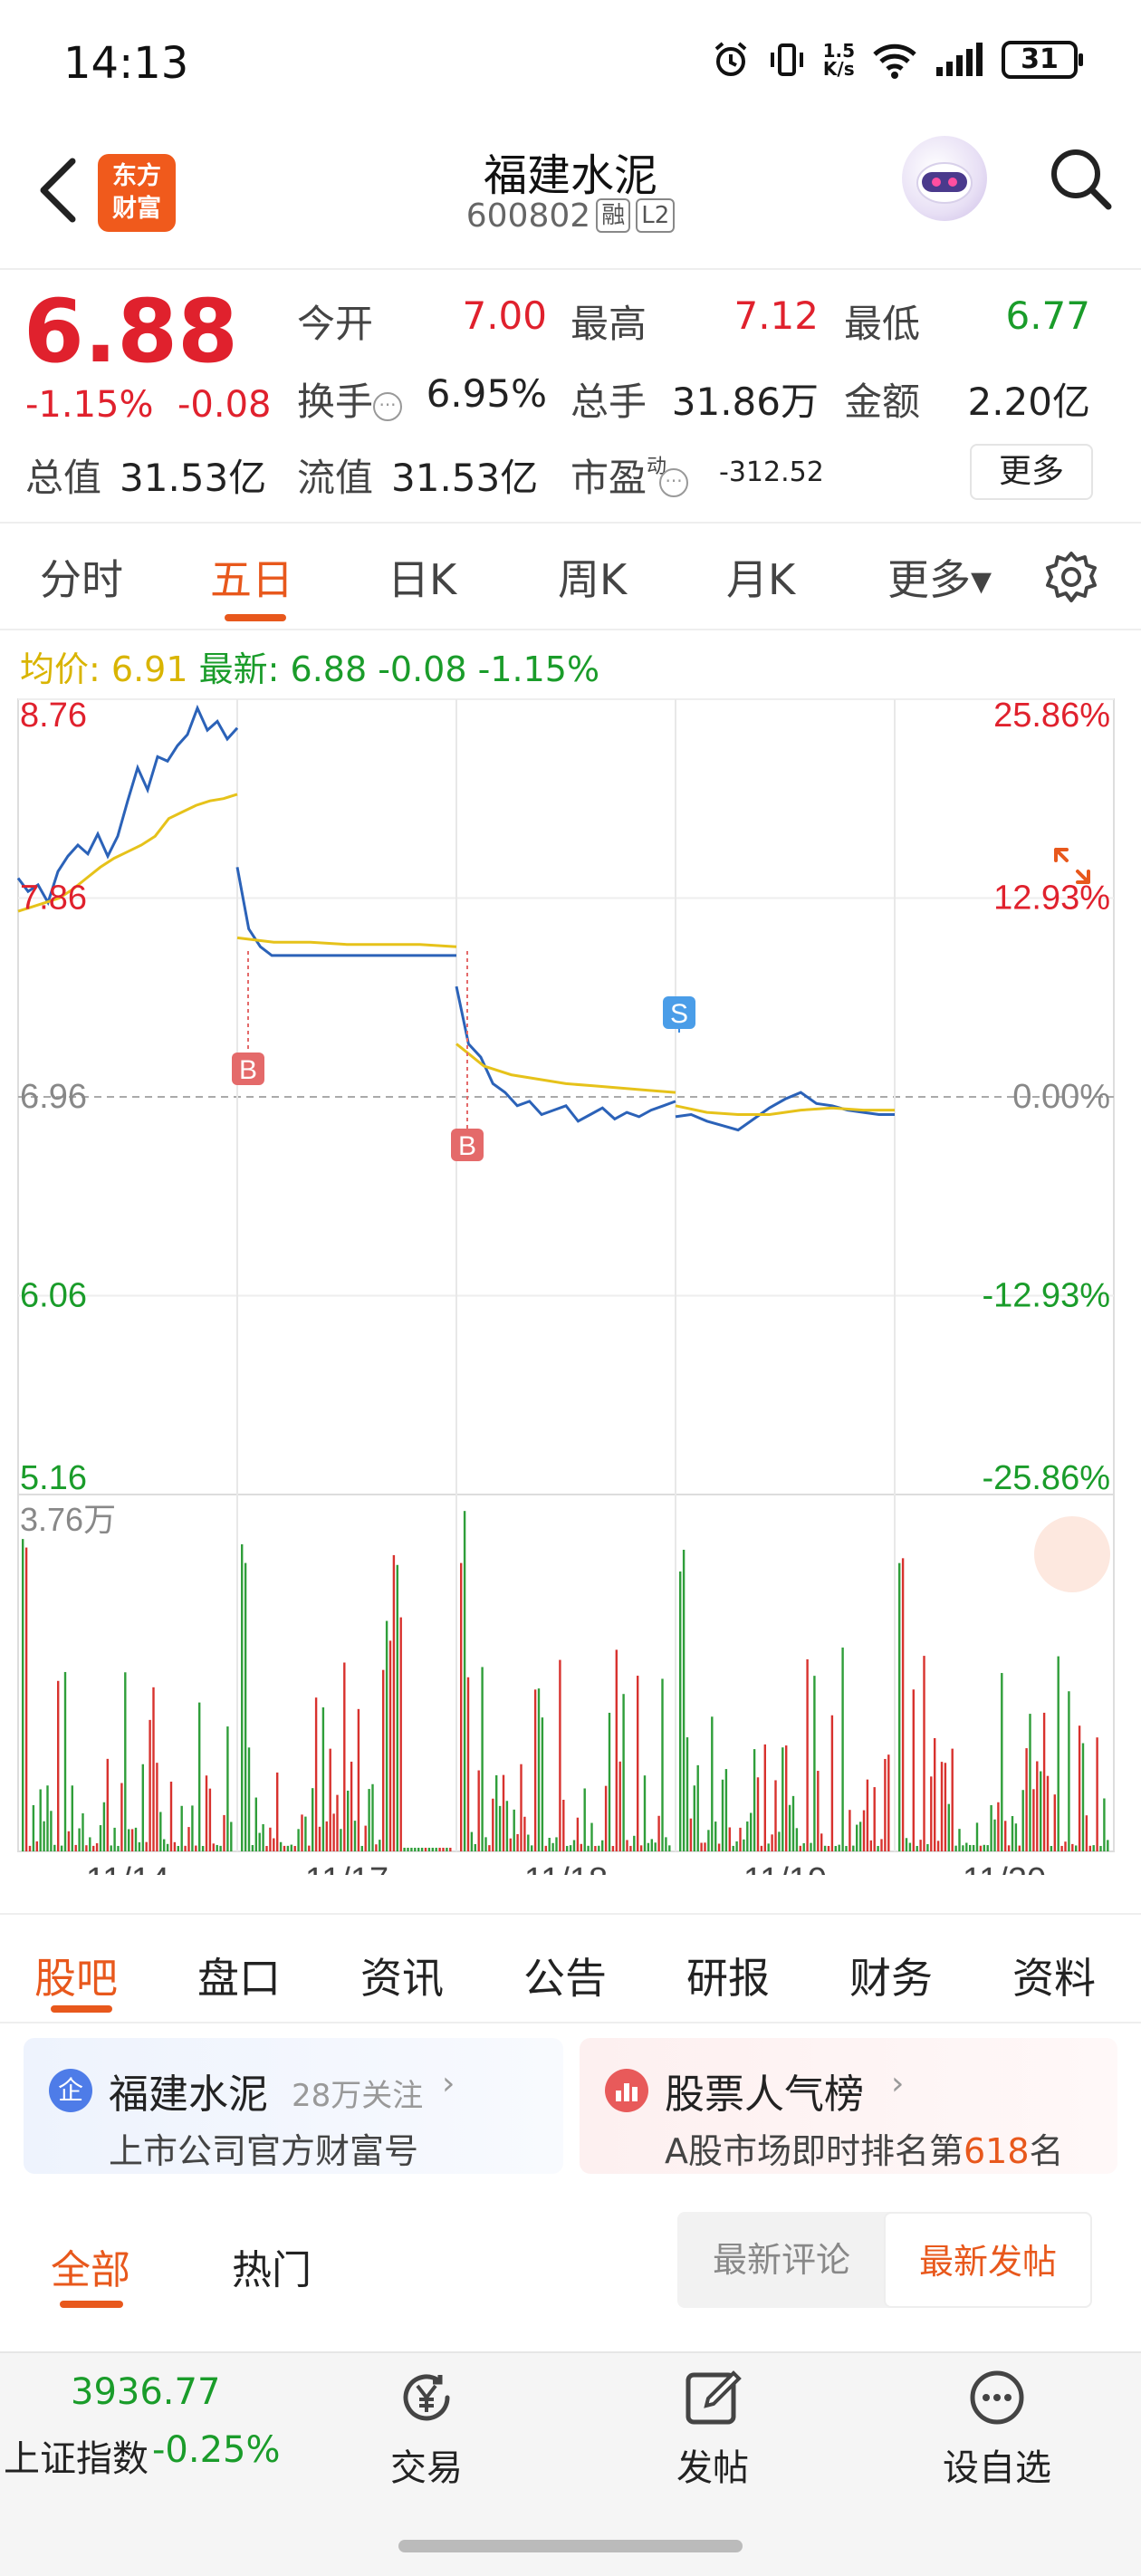 The image size is (1141, 2576). Describe the element at coordinates (626, 2090) in the screenshot. I see `ranking-chart-icon` at that location.